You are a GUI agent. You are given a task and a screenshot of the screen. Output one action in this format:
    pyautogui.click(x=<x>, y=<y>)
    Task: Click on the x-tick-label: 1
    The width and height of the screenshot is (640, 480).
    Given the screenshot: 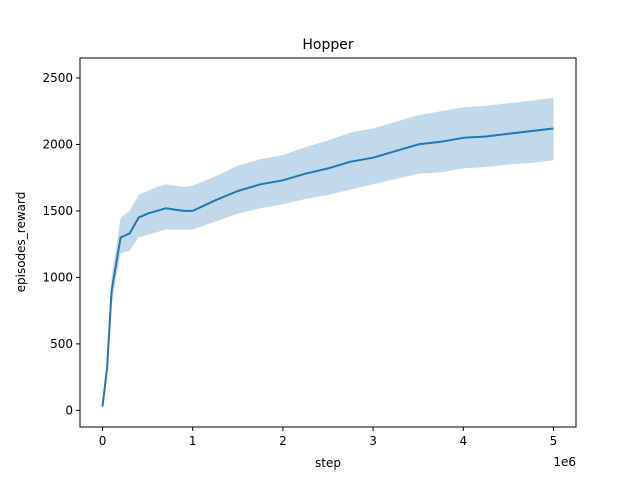 What is the action you would take?
    pyautogui.click(x=193, y=441)
    